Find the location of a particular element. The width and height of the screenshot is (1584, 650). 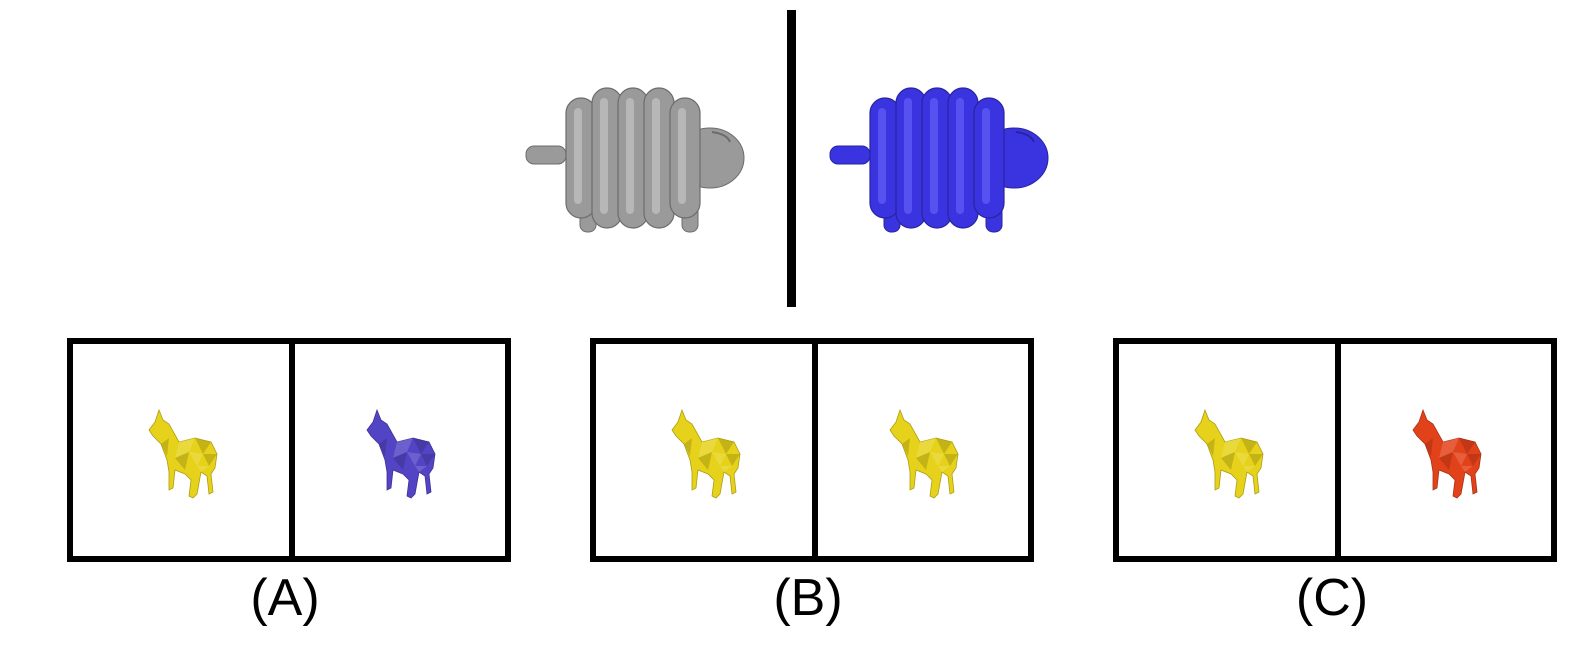

reference-sheep-blue is located at coordinates (938, 160).